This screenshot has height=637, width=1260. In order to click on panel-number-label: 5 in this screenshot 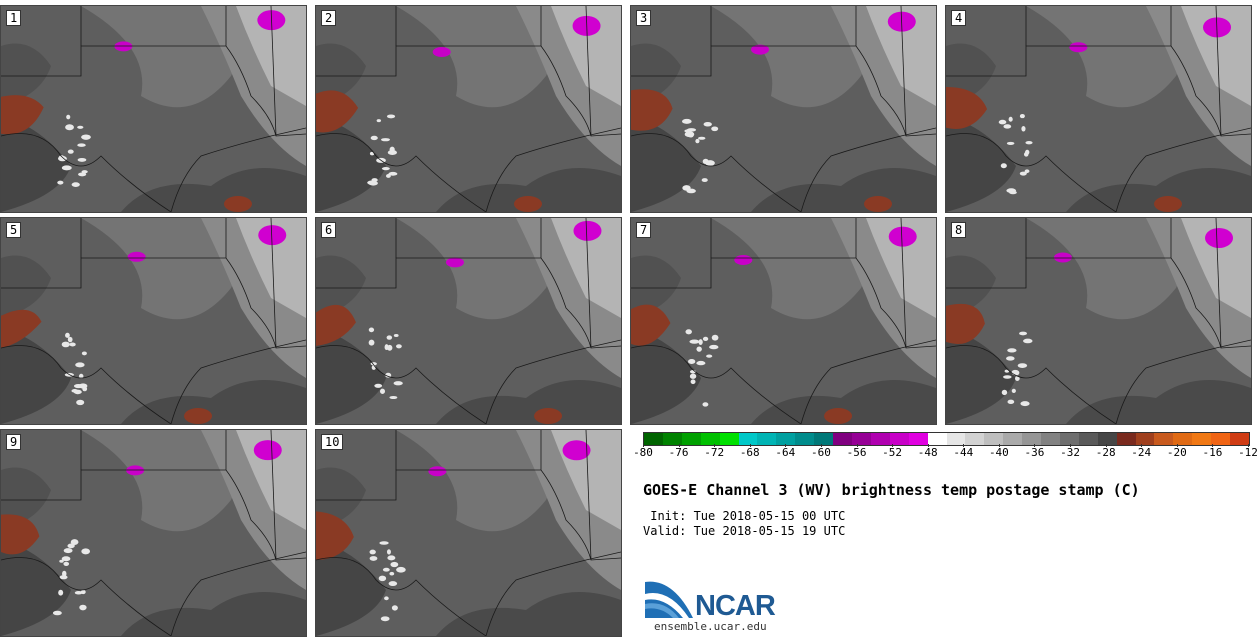, I will do `click(14, 230)`.